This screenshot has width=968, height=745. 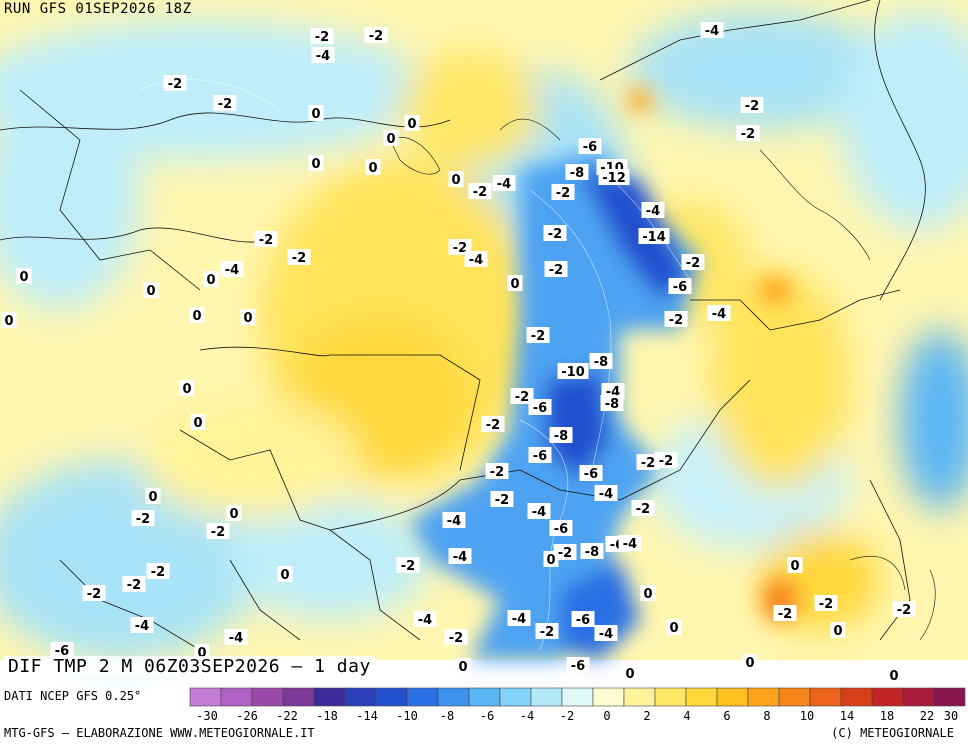 What do you see at coordinates (527, 716) in the screenshot?
I see `legend-tick-label: -4` at bounding box center [527, 716].